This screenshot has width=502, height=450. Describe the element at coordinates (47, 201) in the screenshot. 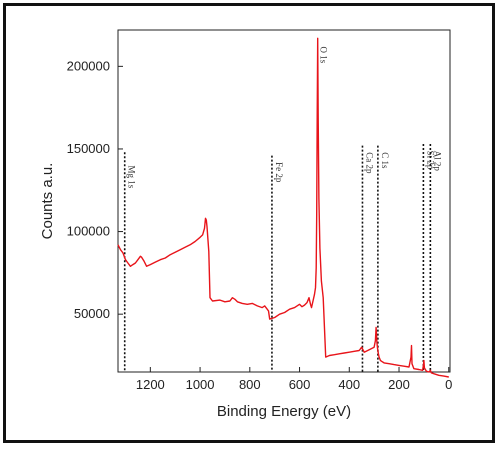

I see `y-axis-title: Counts a.u.` at that location.